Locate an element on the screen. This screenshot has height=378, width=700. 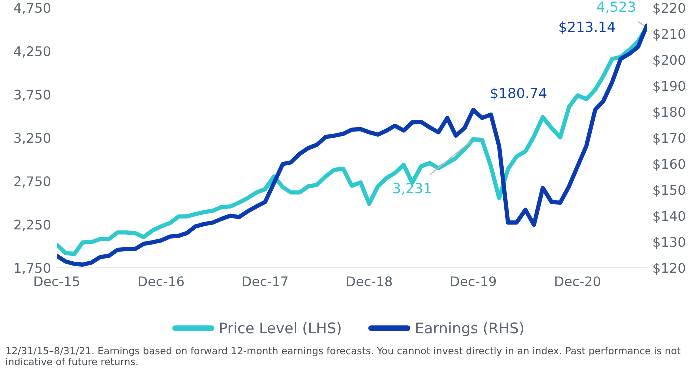
y-tick-label: 2,750 is located at coordinates (32, 182).